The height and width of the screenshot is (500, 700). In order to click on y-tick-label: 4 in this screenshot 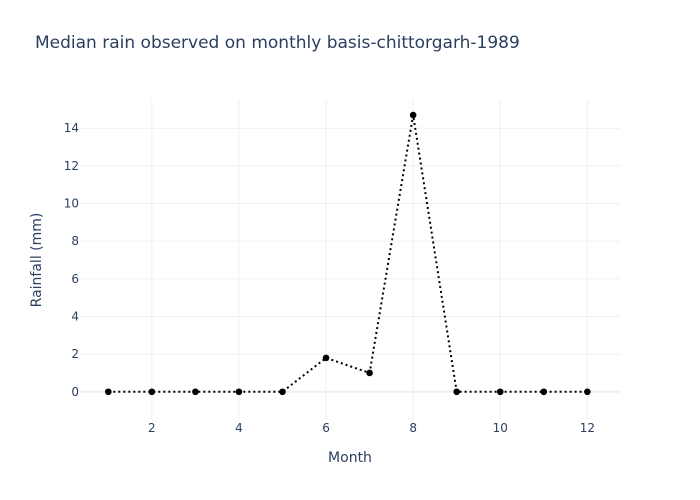, I will do `click(75, 316)`.